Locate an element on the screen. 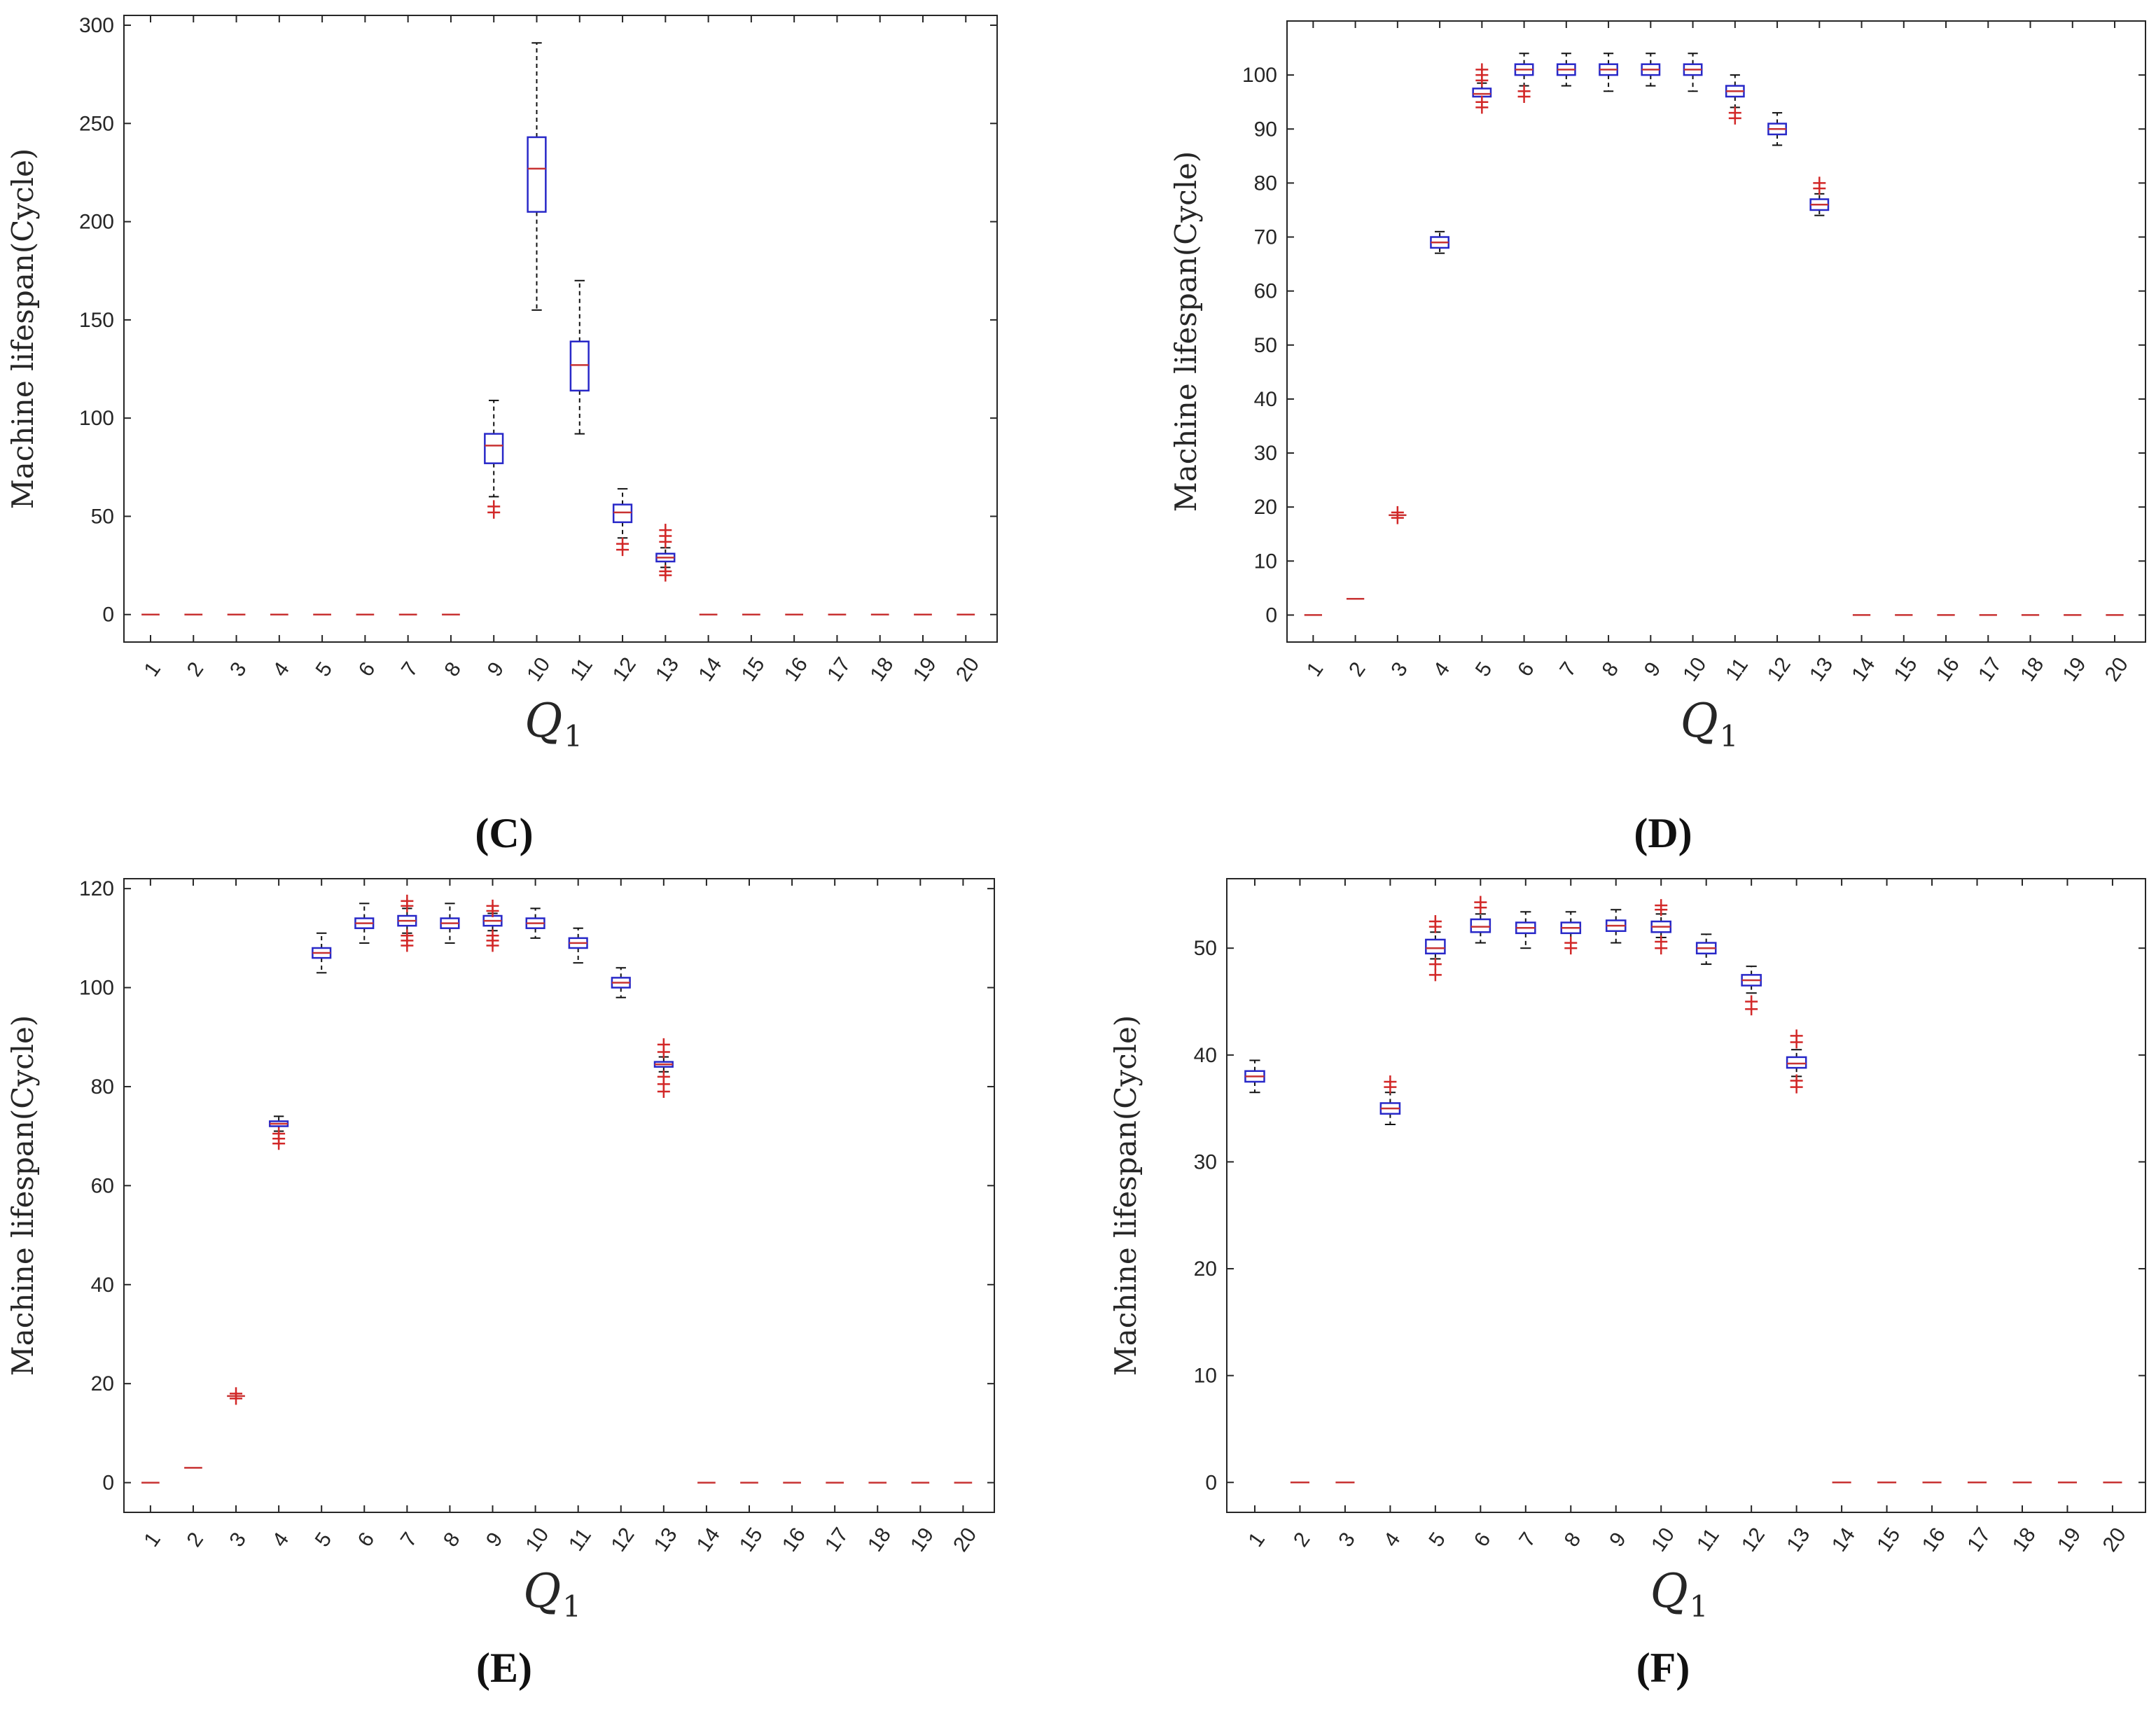 This screenshot has width=2156, height=1735. plot-area-frame is located at coordinates (560, 329).